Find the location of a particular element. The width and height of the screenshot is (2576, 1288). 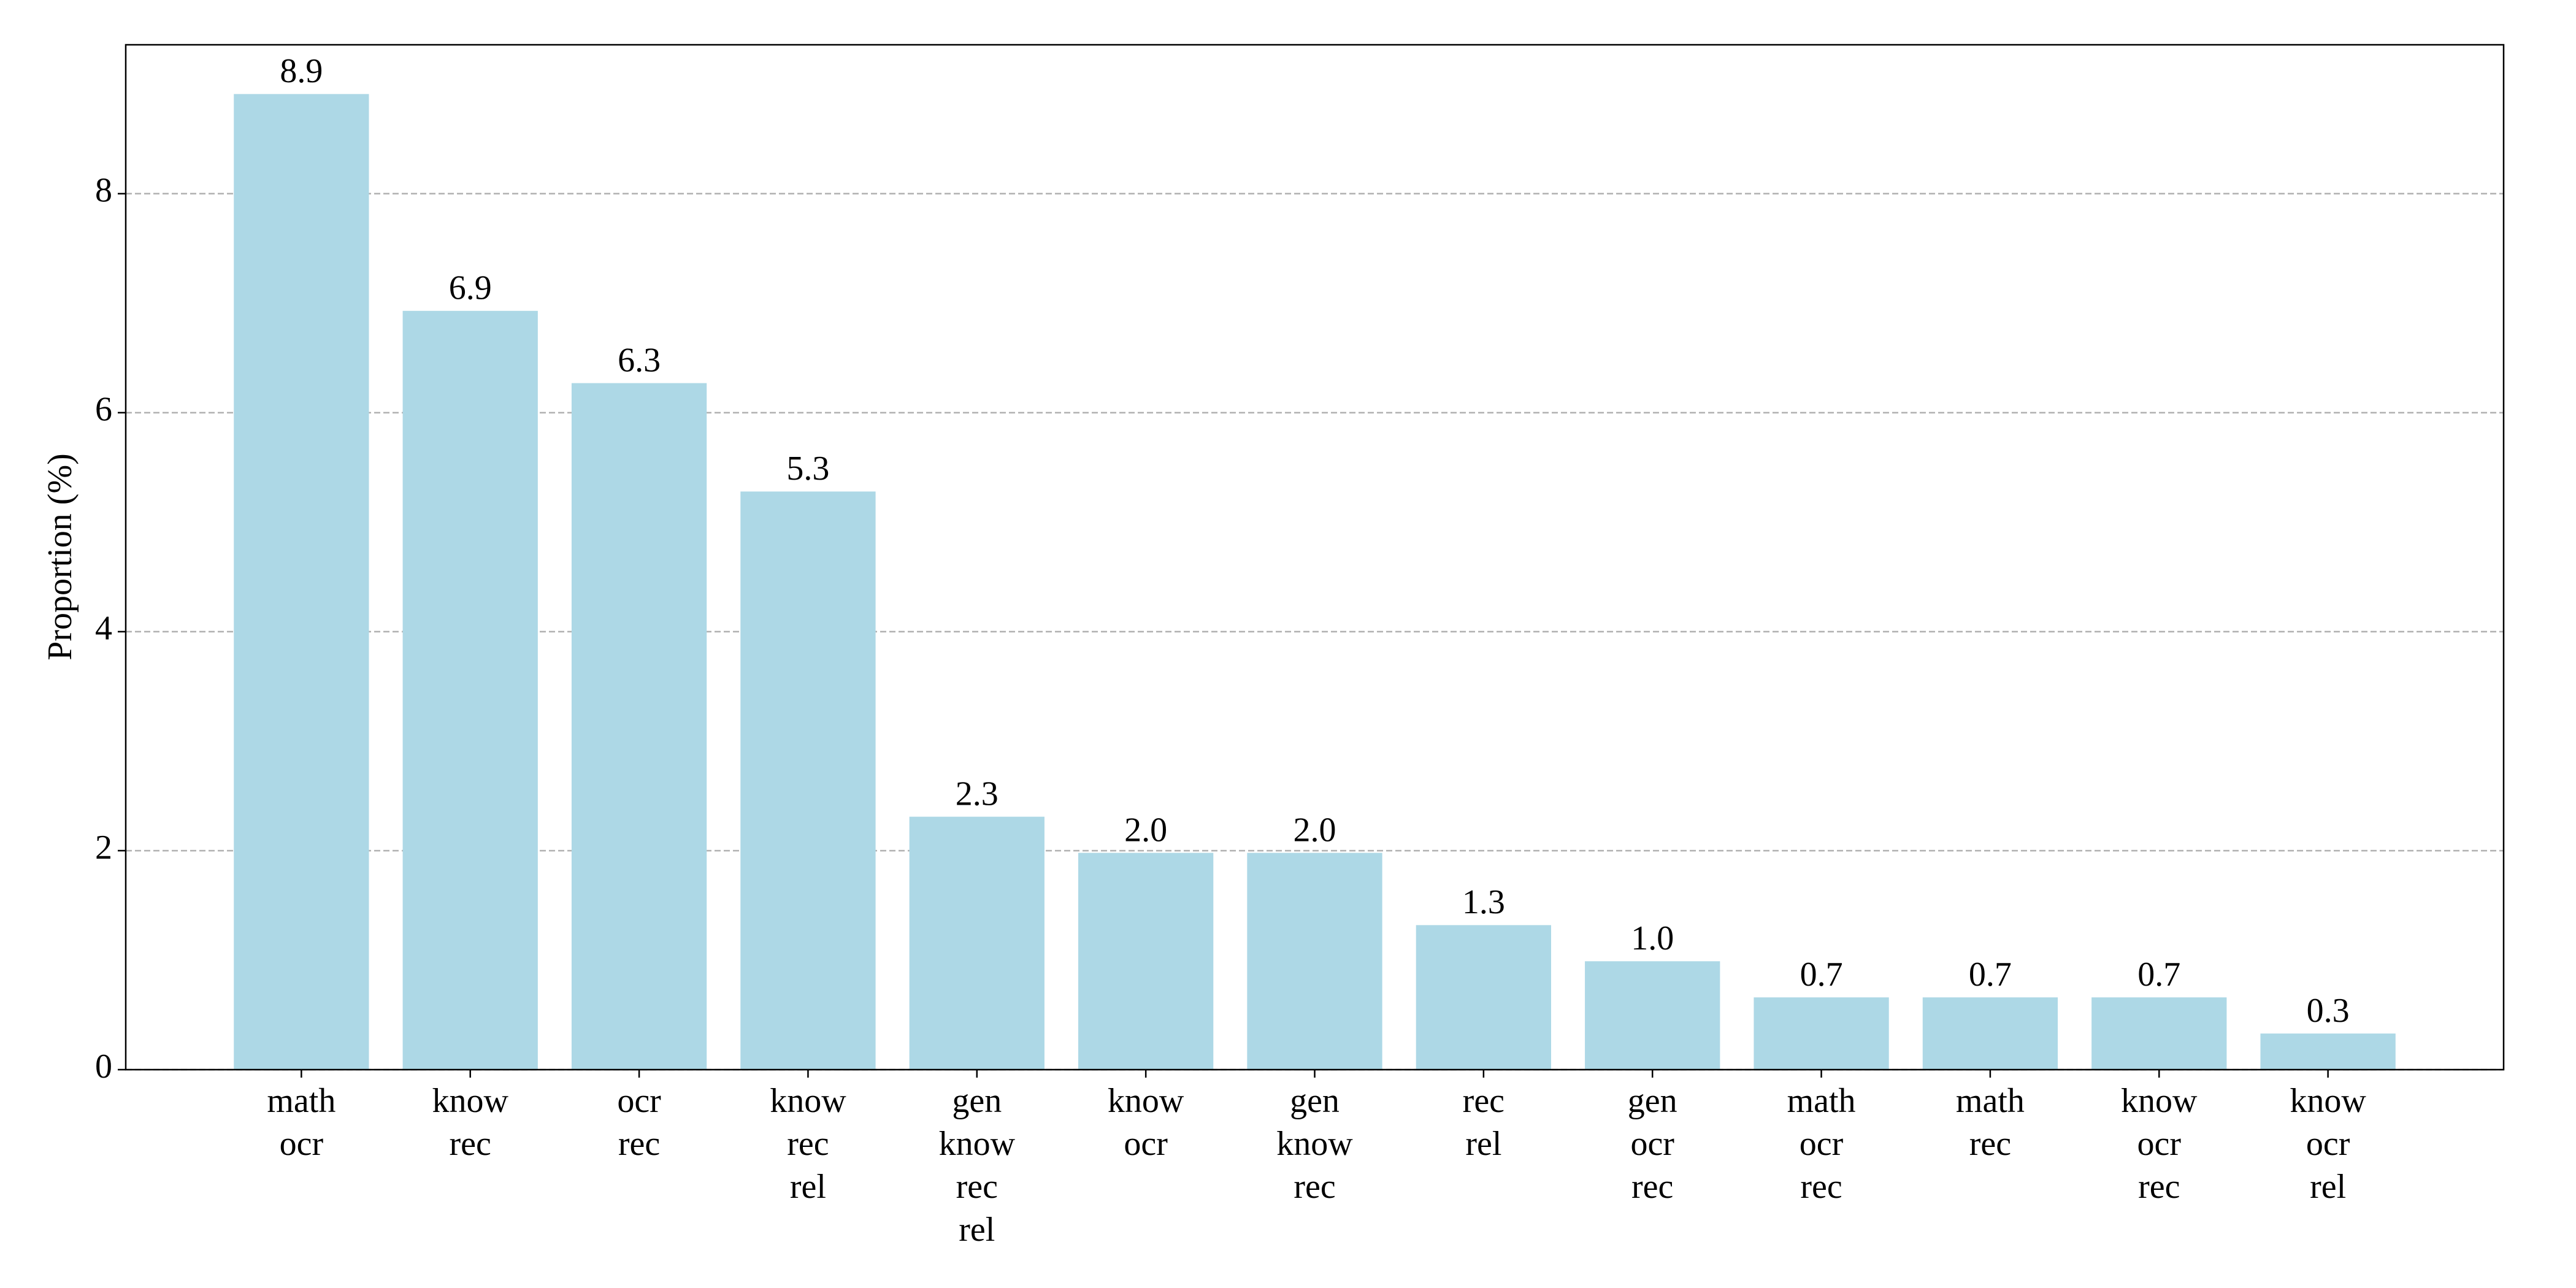

value-label: 0.3 is located at coordinates (2328, 1011).